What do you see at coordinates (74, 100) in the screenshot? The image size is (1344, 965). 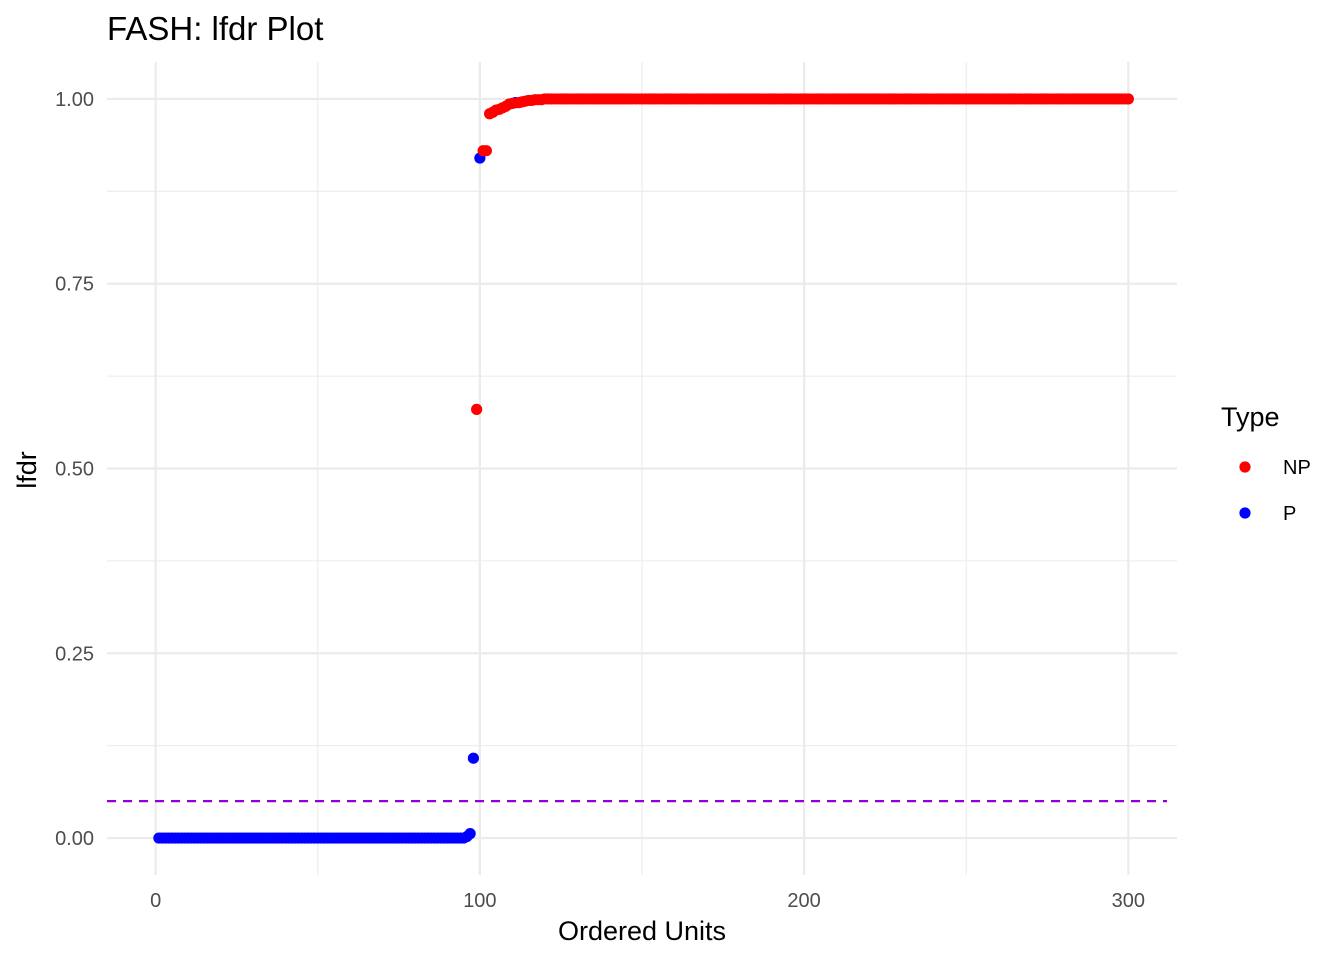 I see `y-tick-label: 1.00` at bounding box center [74, 100].